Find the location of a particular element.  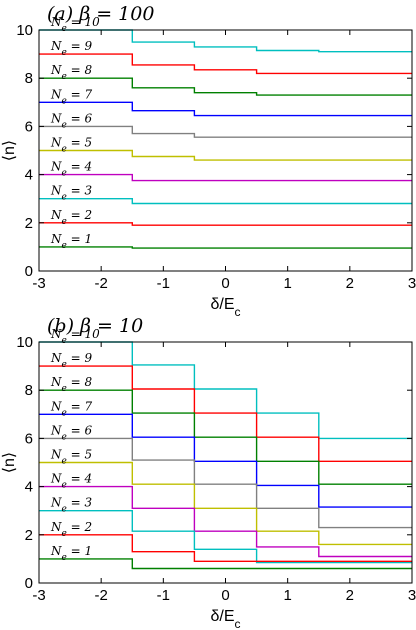

panel-title: (b) β = 10 is located at coordinates (95, 326).